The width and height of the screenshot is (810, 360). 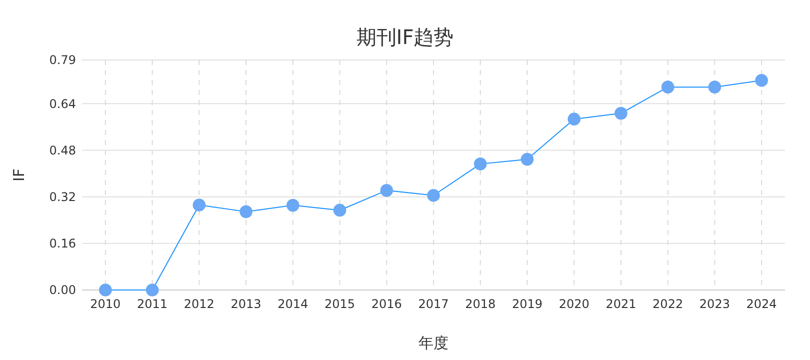 I want to click on y-tick-label: 0.48, so click(x=62, y=150).